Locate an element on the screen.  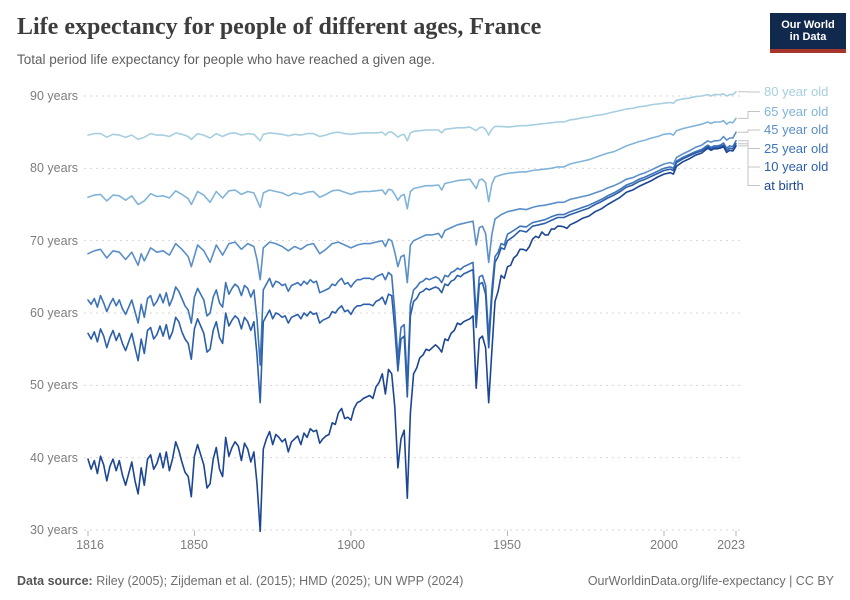
x-axis-label: 1900 is located at coordinates (351, 545).